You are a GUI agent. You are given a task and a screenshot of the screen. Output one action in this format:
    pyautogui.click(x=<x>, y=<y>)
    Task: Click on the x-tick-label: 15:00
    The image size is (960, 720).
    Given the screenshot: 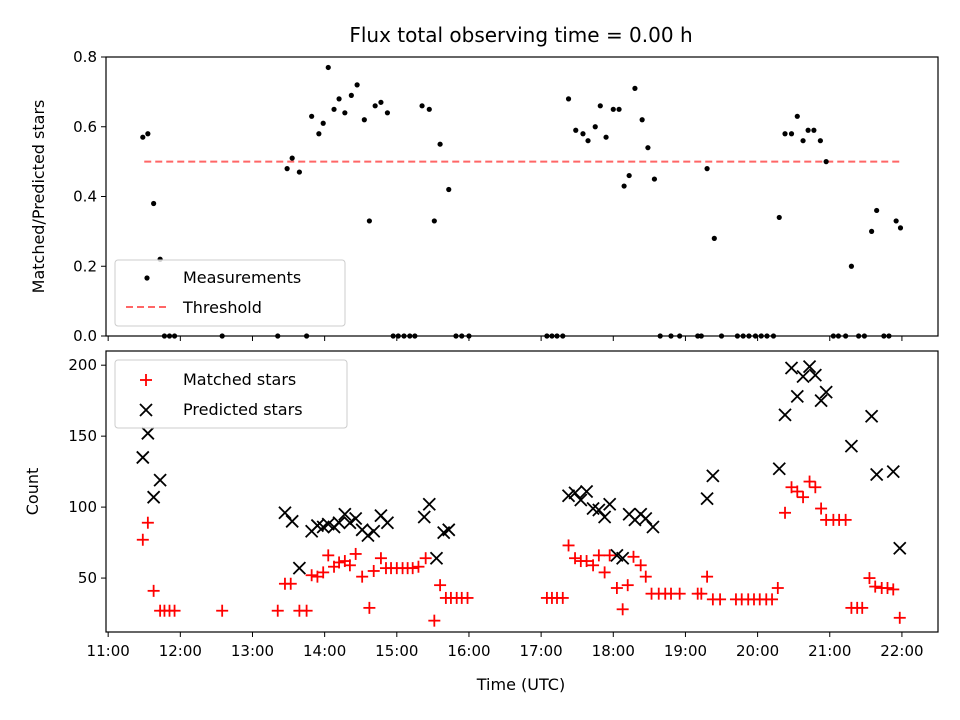 What is the action you would take?
    pyautogui.click(x=396, y=651)
    